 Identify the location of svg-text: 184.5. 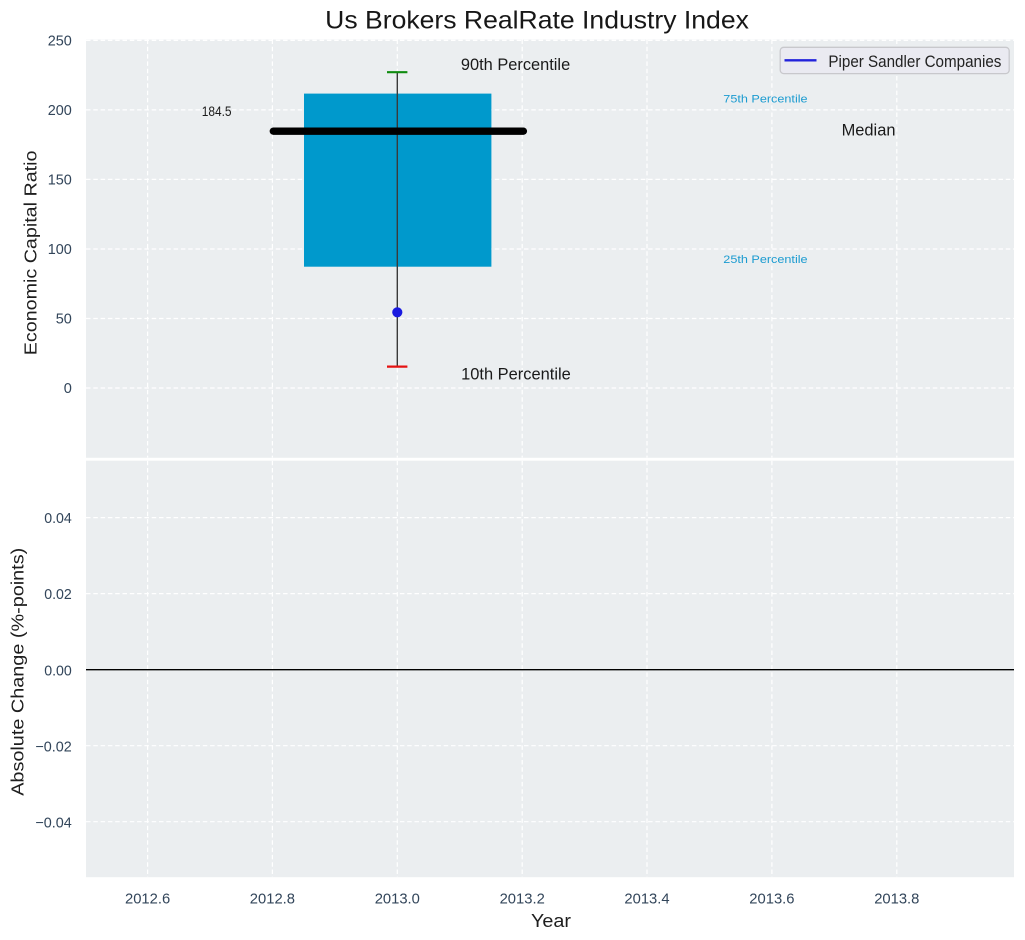
(217, 111).